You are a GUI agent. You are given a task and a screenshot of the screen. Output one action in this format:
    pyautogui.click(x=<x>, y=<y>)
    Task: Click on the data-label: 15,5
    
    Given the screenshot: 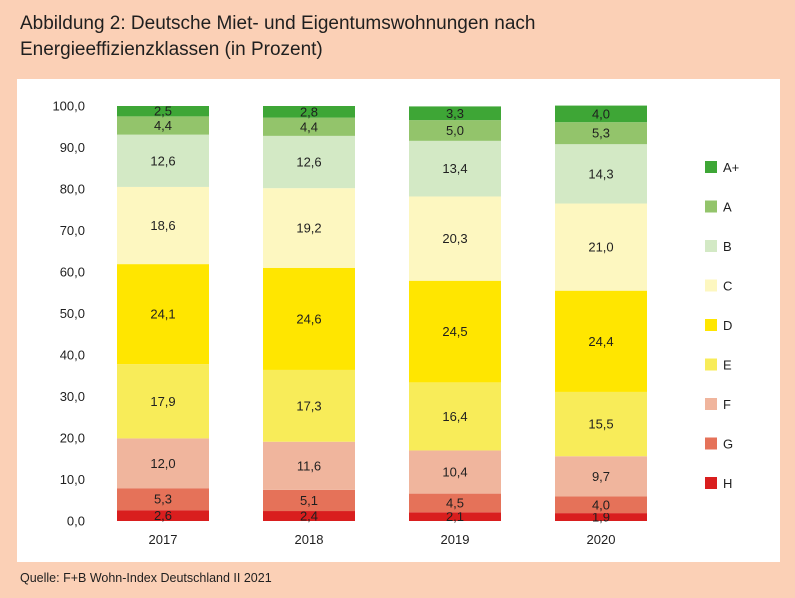 What is the action you would take?
    pyautogui.click(x=600, y=424)
    